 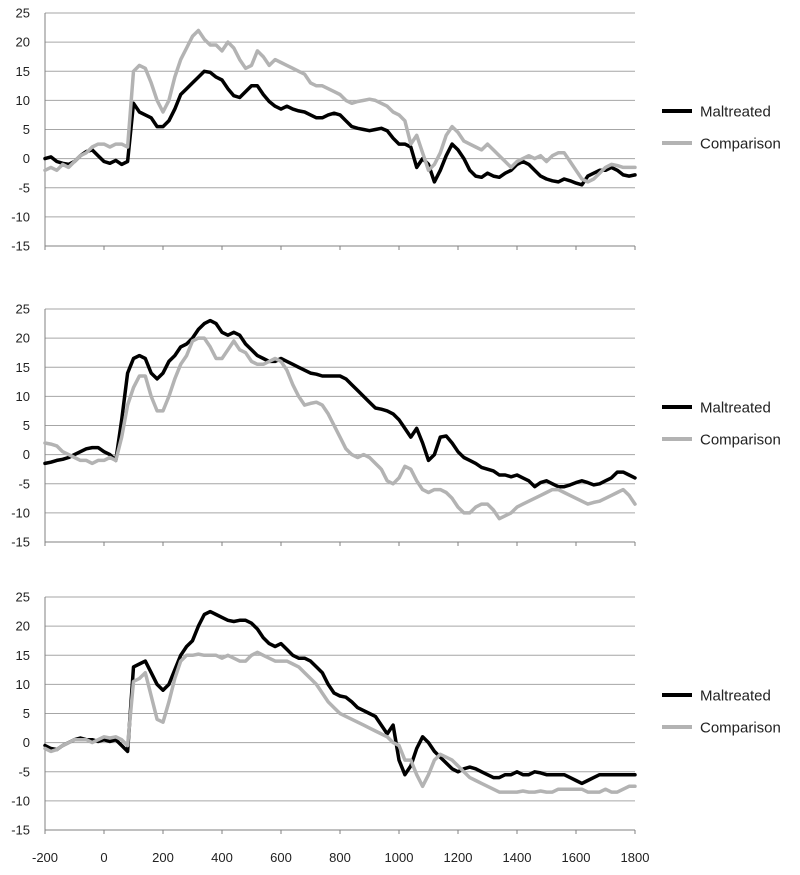 I want to click on x-tick-label: 1600, so click(x=576, y=857).